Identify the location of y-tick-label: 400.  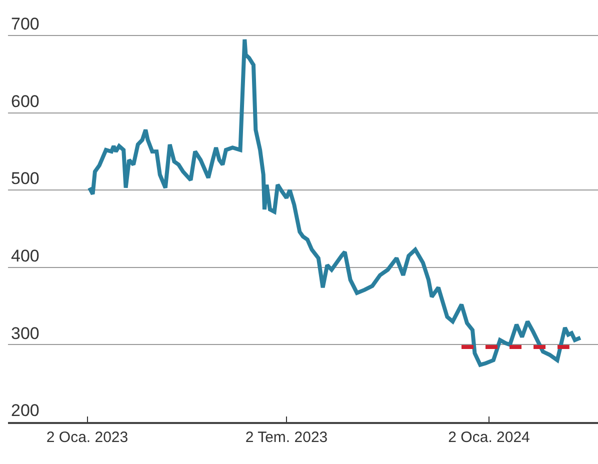
(25, 256).